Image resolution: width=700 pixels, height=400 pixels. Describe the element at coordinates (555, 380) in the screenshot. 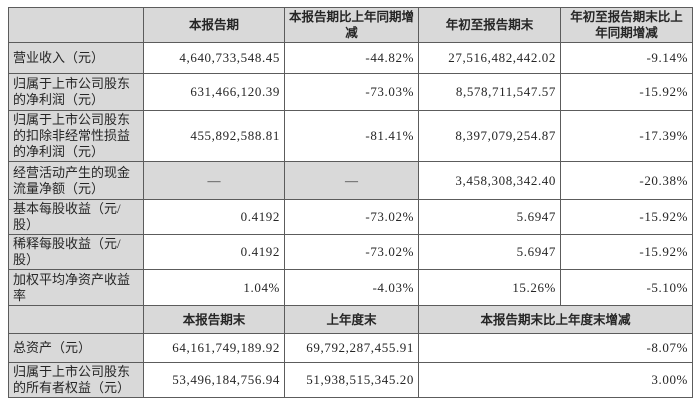

I see `value-cell: 3.00%` at that location.